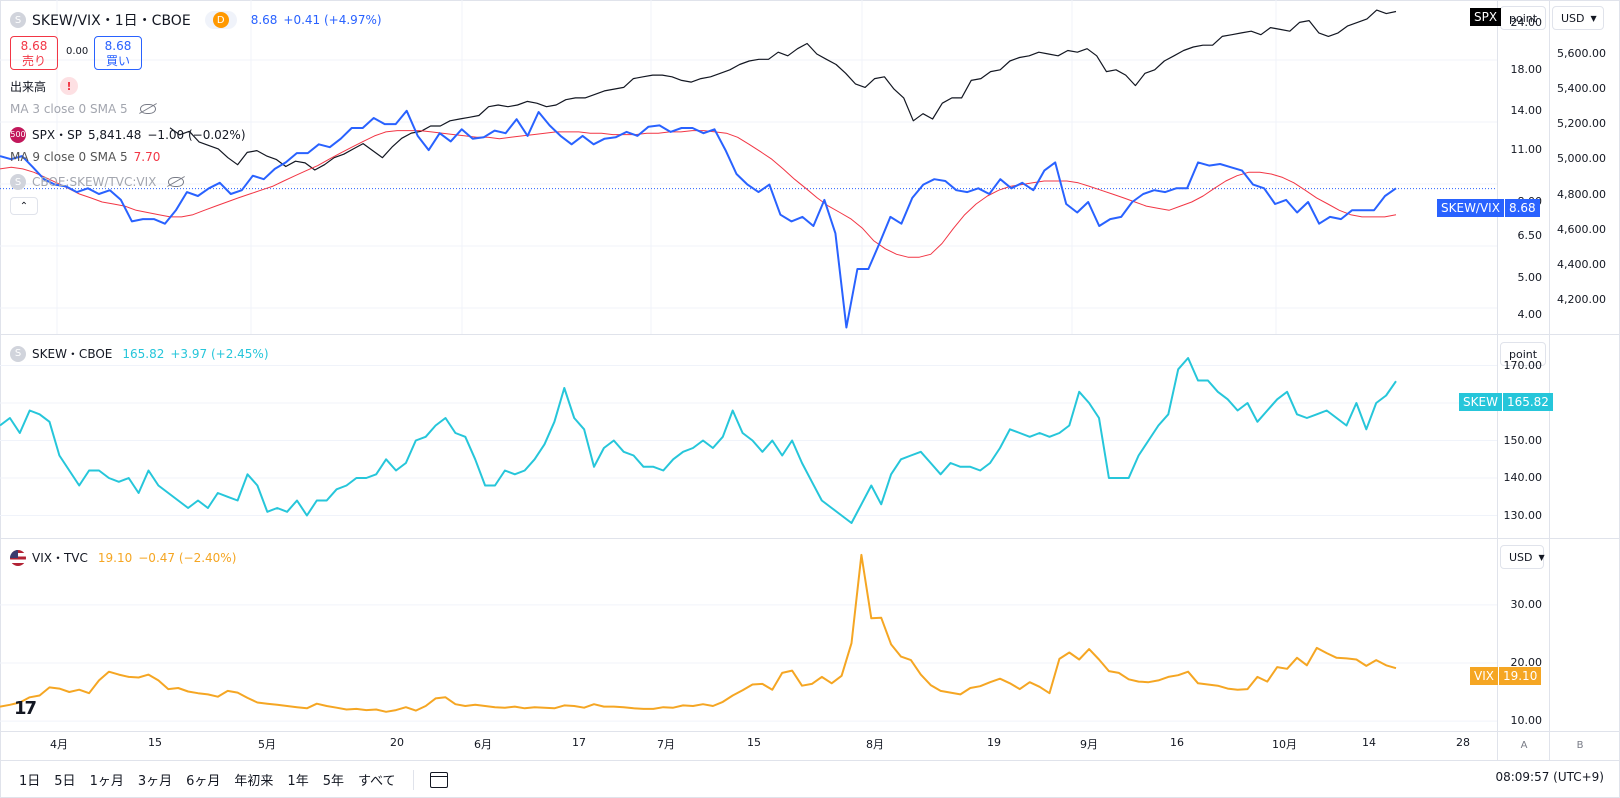  What do you see at coordinates (1480, 402) in the screenshot?
I see `skew-tag-name: SKEW` at bounding box center [1480, 402].